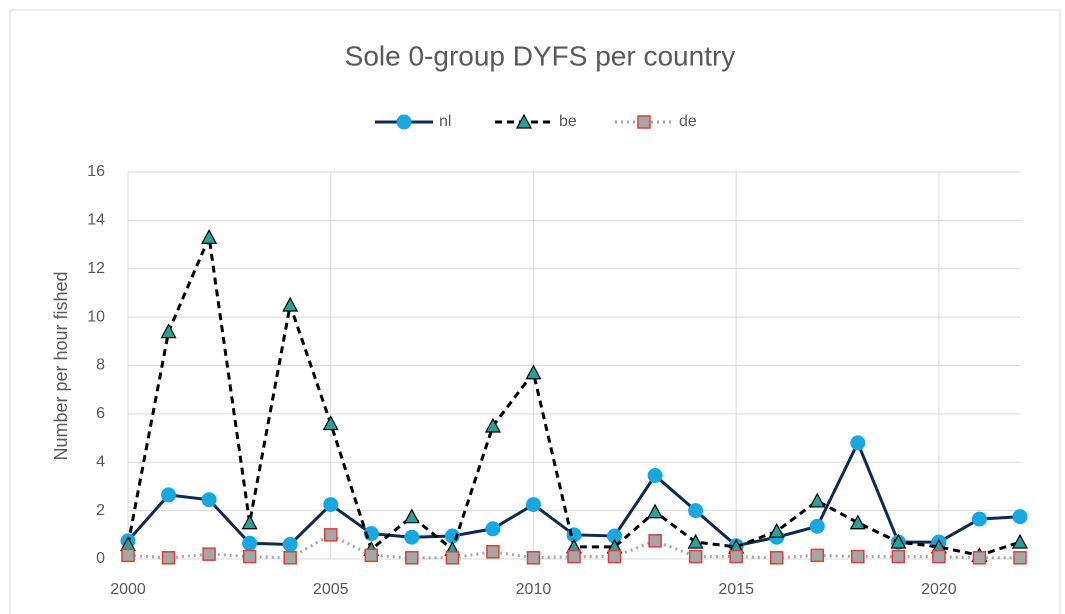  What do you see at coordinates (540, 55) in the screenshot?
I see `chart-title: Sole 0-group DYFS per country` at bounding box center [540, 55].